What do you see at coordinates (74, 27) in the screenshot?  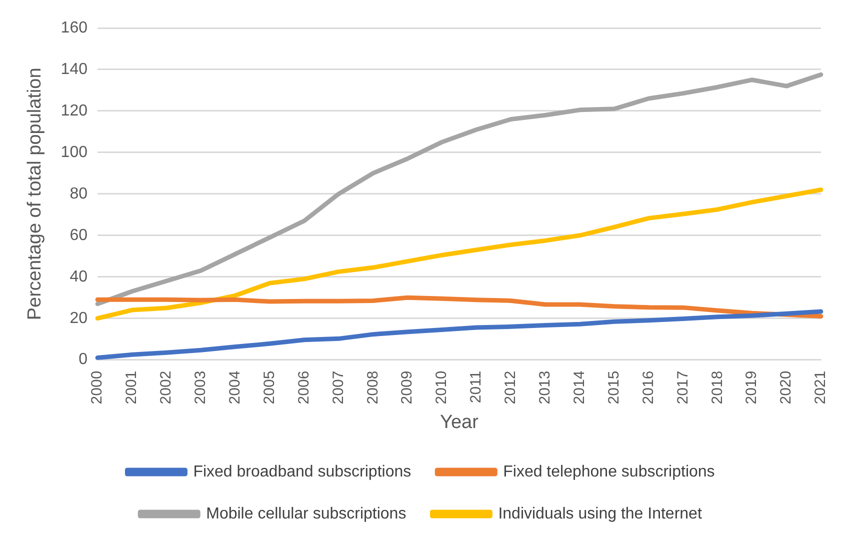 I see `y-tick-label: 160` at bounding box center [74, 27].